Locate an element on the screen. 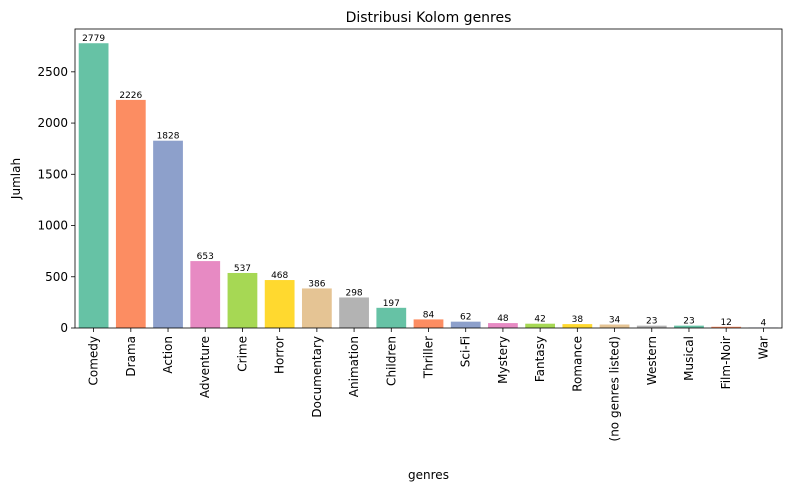 This screenshot has height=489, width=790. bar-crime is located at coordinates (242, 300).